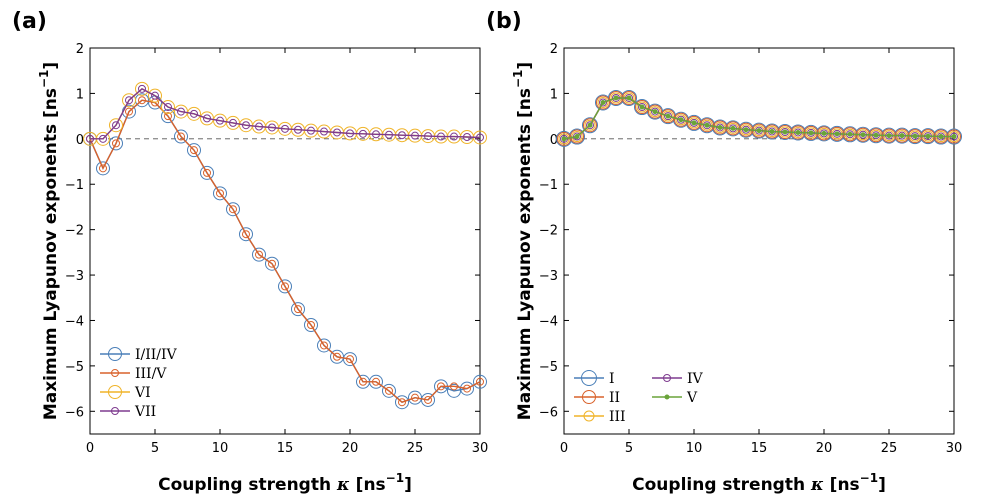  I want to click on legend-item: I/II/IV, so click(139, 355).